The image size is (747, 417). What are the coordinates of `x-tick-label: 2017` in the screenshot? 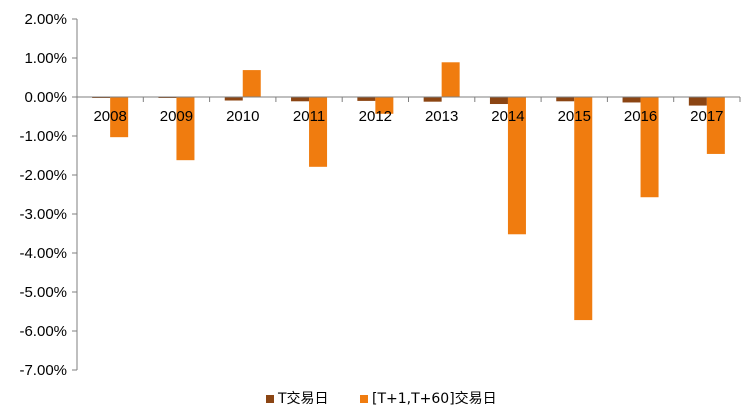 It's located at (706, 116).